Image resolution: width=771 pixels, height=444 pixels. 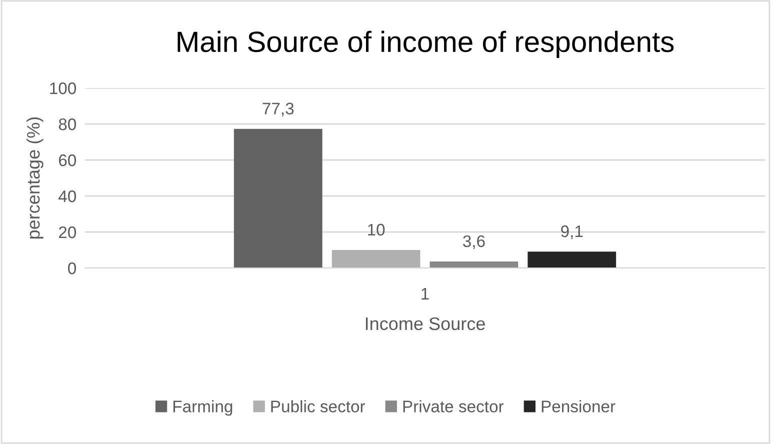 What do you see at coordinates (318, 406) in the screenshot?
I see `legend-label: Public sector` at bounding box center [318, 406].